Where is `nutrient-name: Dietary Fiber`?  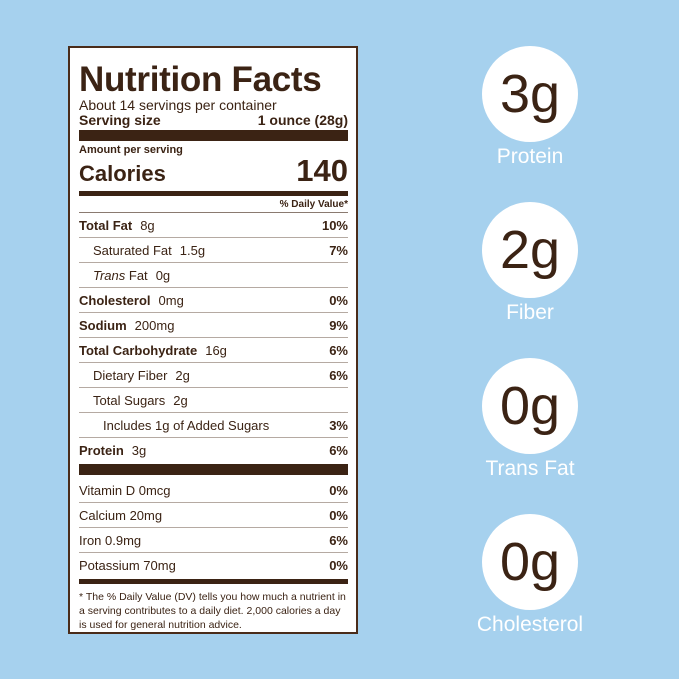 nutrient-name: Dietary Fiber is located at coordinates (130, 375).